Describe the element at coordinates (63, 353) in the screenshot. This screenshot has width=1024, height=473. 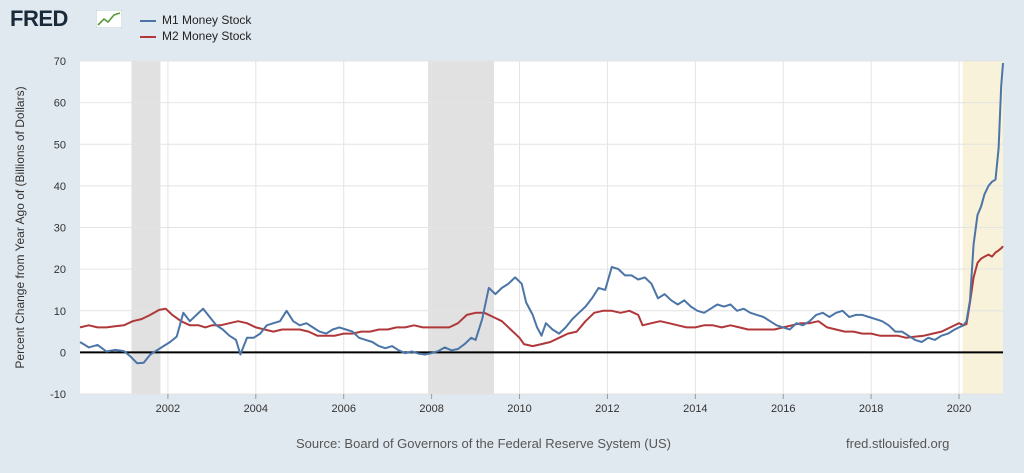
I see `y-tick-0: 0` at that location.